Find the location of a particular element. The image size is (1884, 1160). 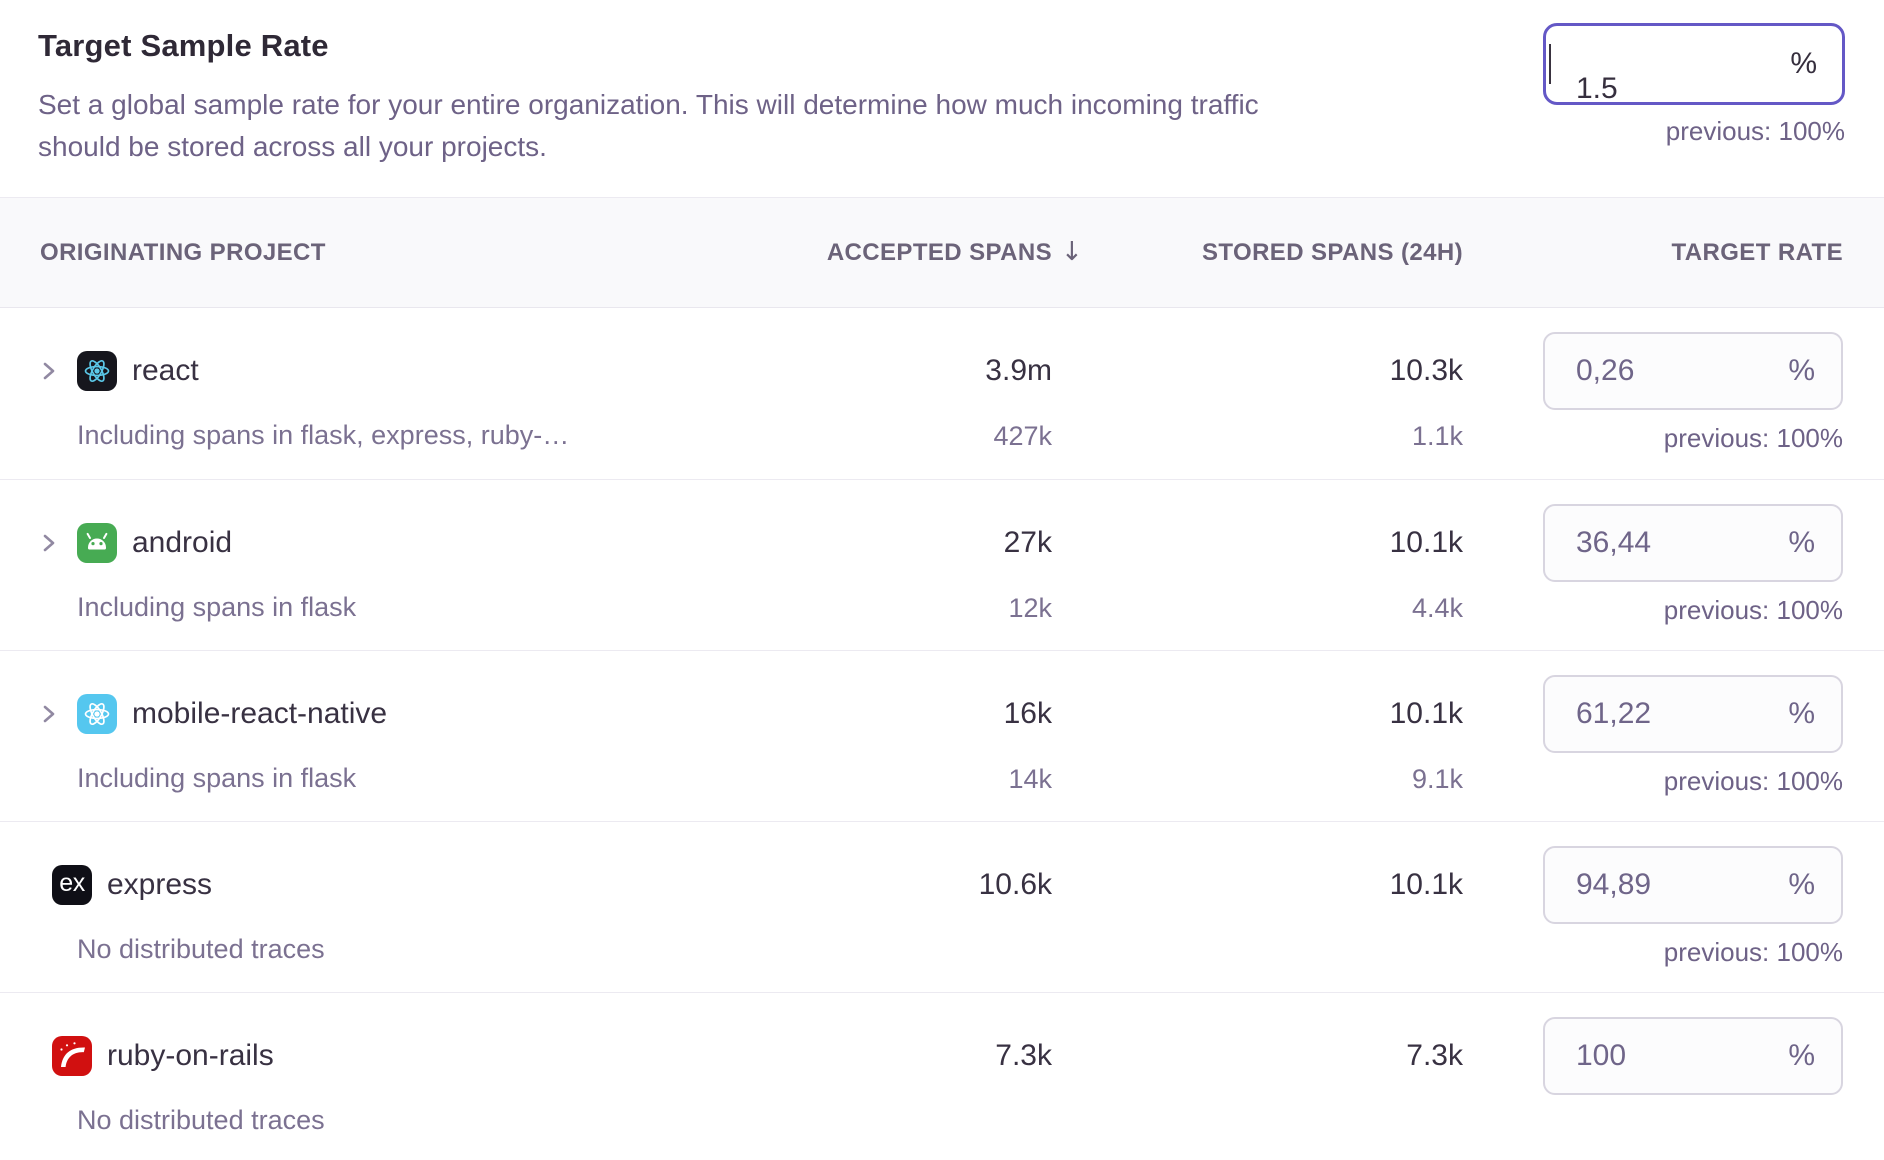

accepted-spans-value: 10.6k is located at coordinates (1015, 884).